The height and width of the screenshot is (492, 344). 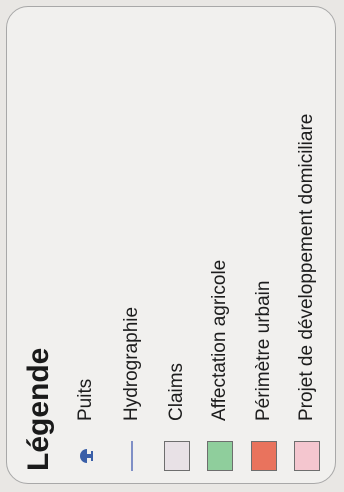 I want to click on legend-label: Affectation agricole, so click(x=219, y=340).